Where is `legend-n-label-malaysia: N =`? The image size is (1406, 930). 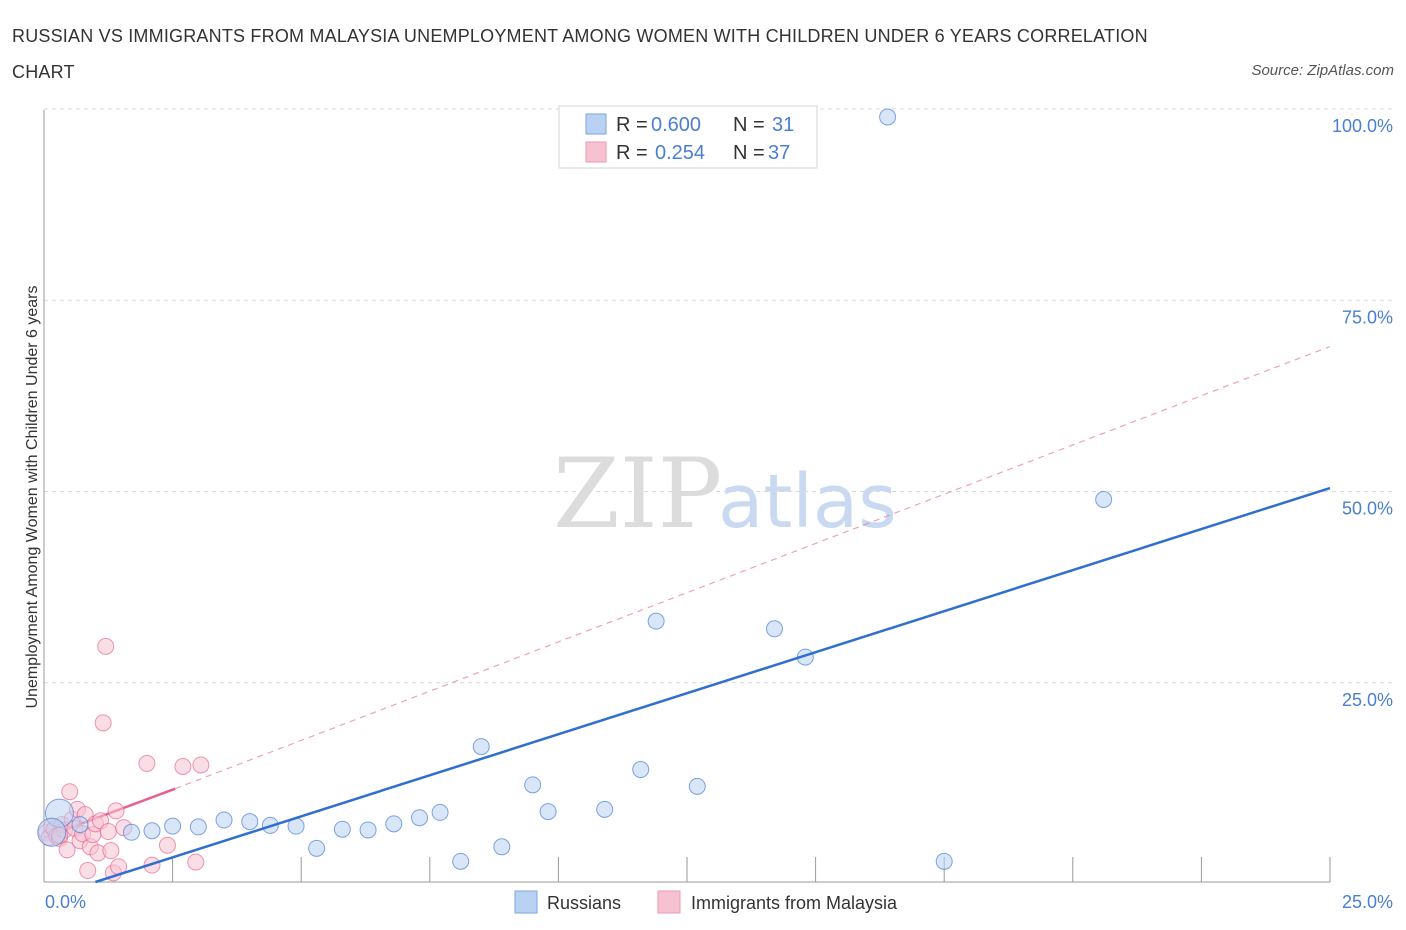 legend-n-label-malaysia: N = is located at coordinates (749, 153).